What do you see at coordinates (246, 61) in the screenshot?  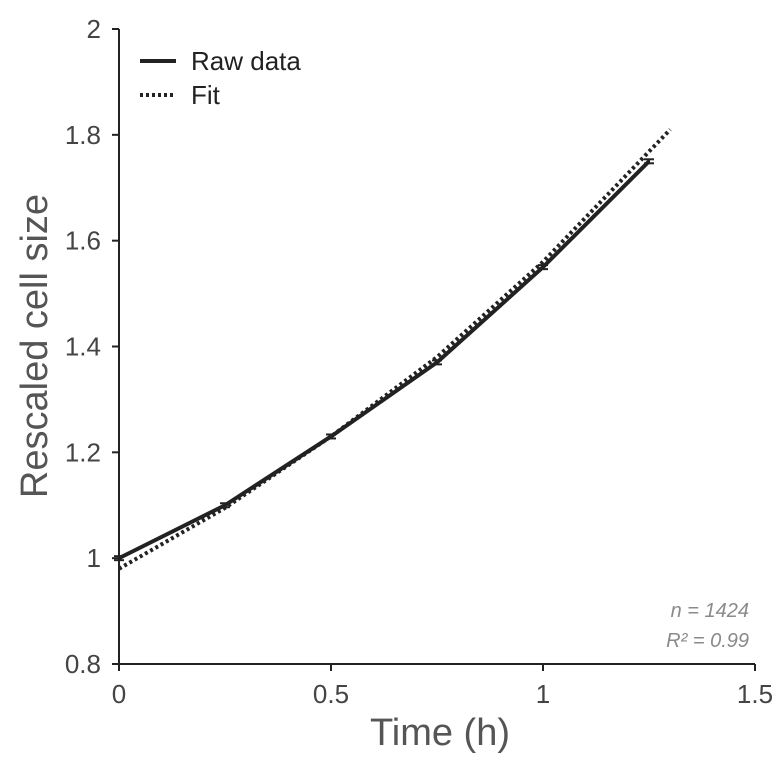 I see `legend-raw-label: Raw data` at bounding box center [246, 61].